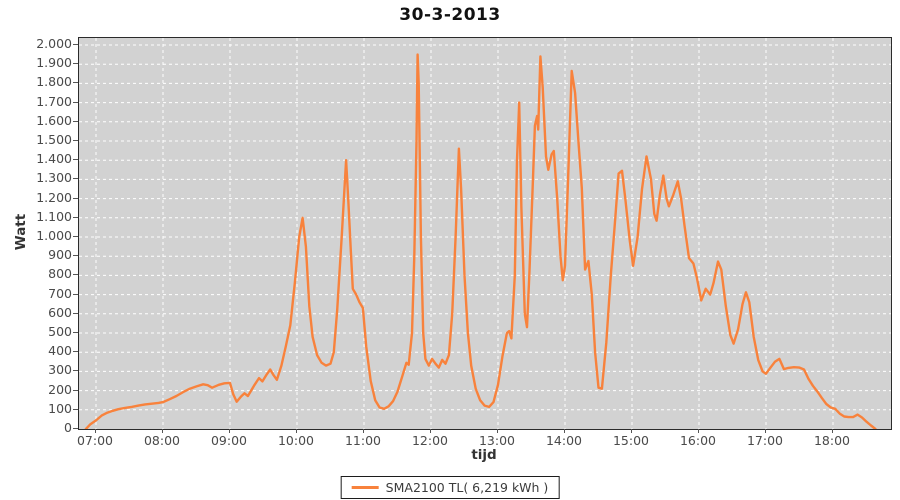  I want to click on legend-label: SMA2100 TL( 6,219 kWh ), so click(467, 487).